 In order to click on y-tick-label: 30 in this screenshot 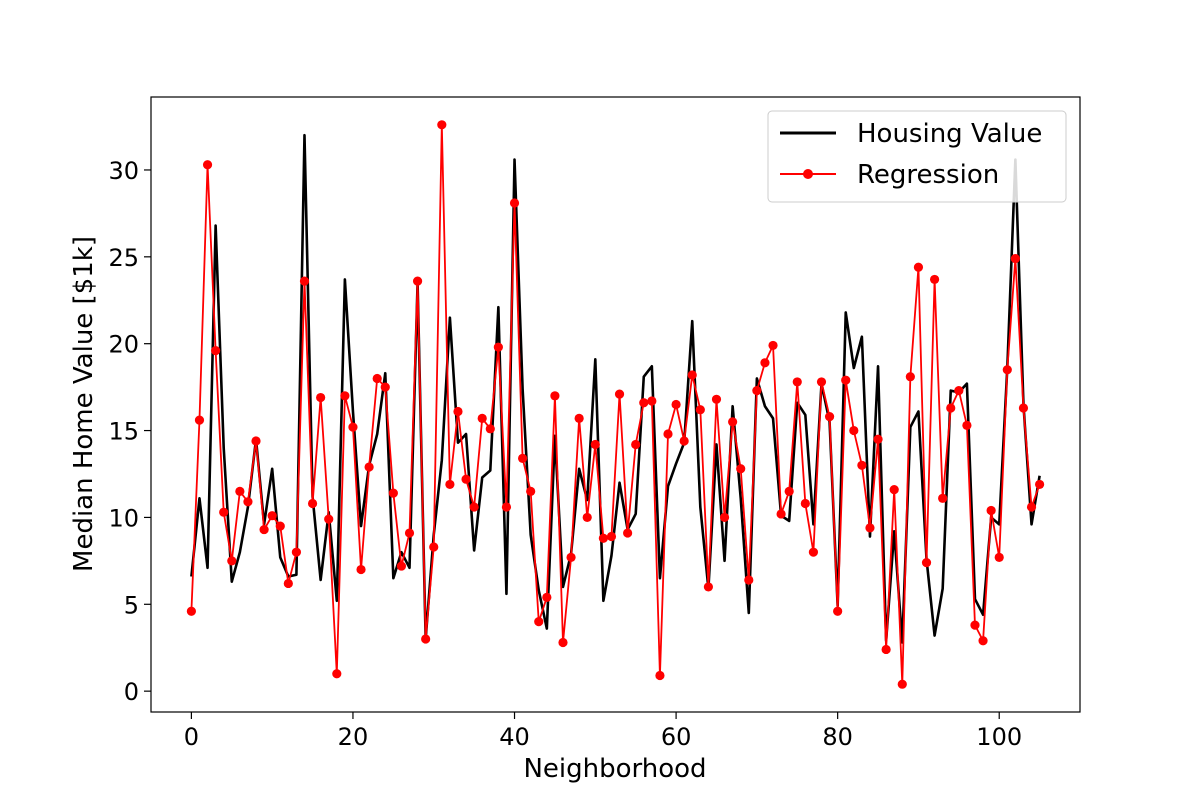, I will do `click(123, 171)`.